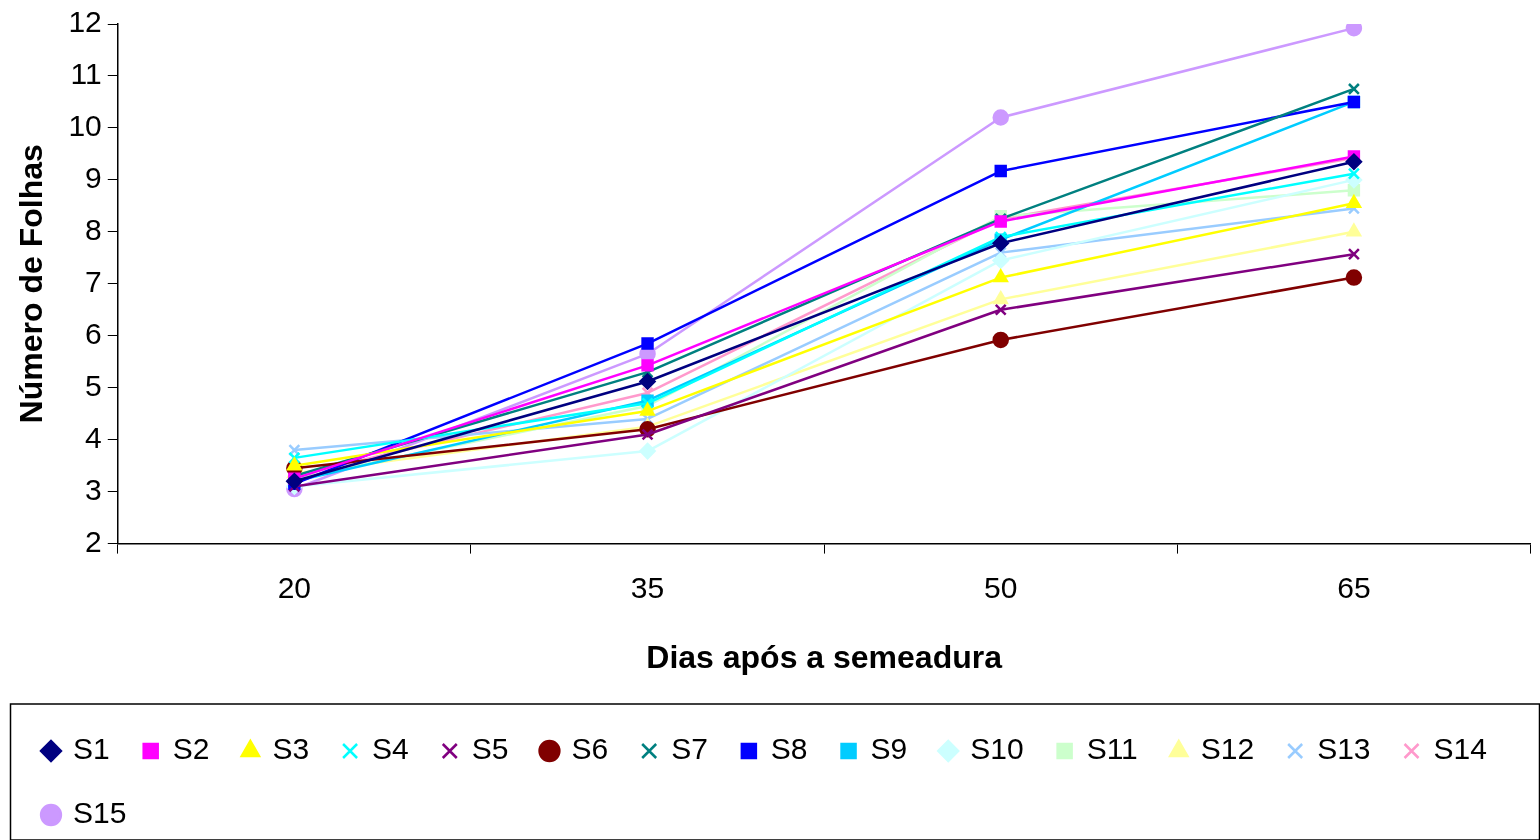 The height and width of the screenshot is (840, 1540). What do you see at coordinates (1354, 587) in the screenshot?
I see `x-tick-label: 65` at bounding box center [1354, 587].